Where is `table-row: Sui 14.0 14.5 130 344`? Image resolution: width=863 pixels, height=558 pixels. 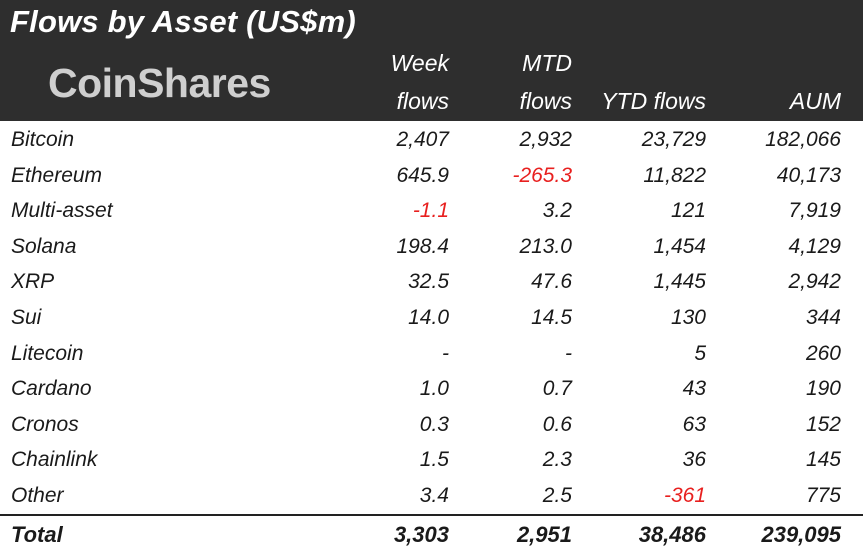 table-row: Sui 14.0 14.5 130 344 is located at coordinates (431, 317).